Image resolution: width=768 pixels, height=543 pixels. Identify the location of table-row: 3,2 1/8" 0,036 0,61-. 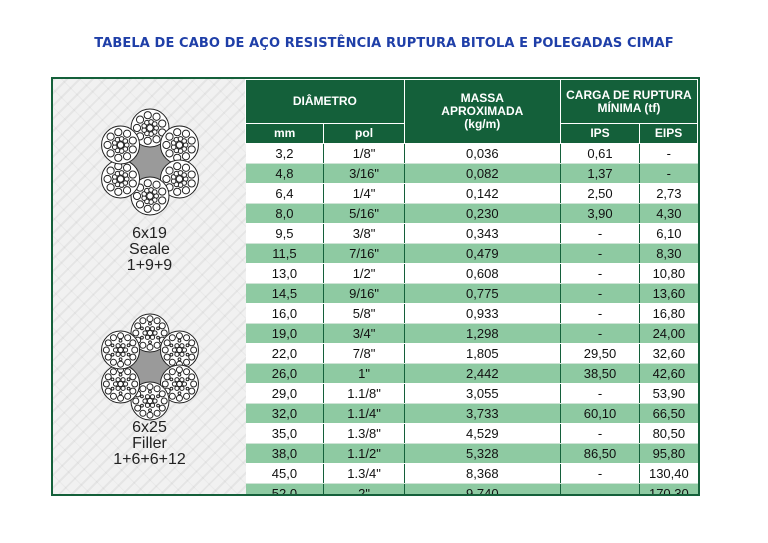
(471, 153).